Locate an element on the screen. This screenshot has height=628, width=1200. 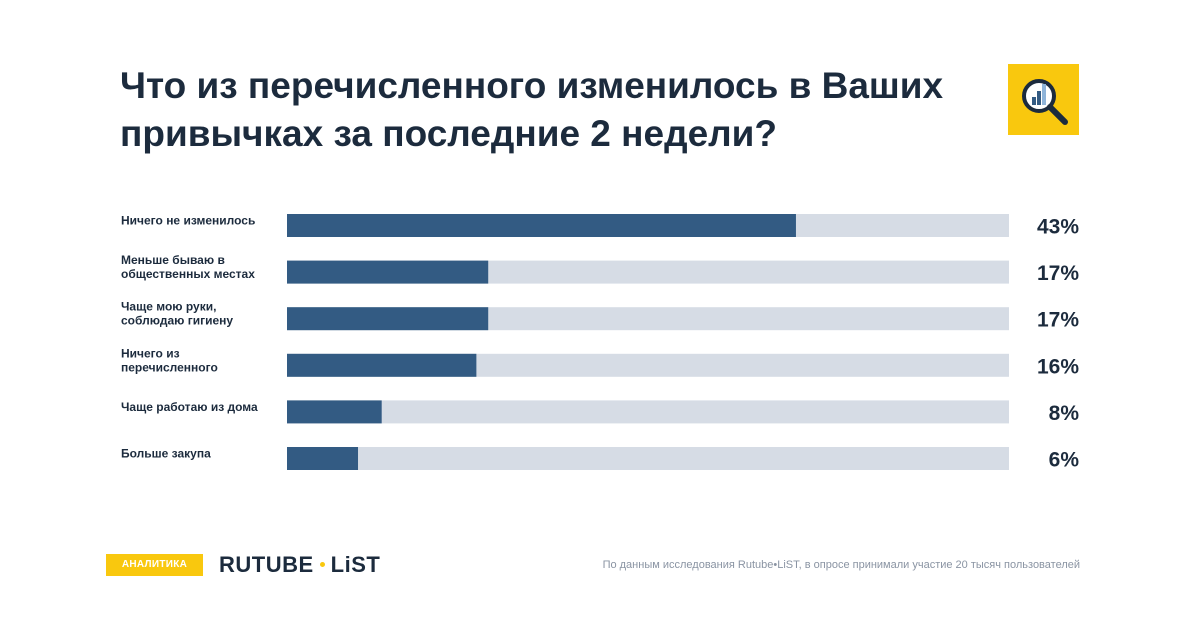
category-label: Больше закупа is located at coordinates (166, 454).